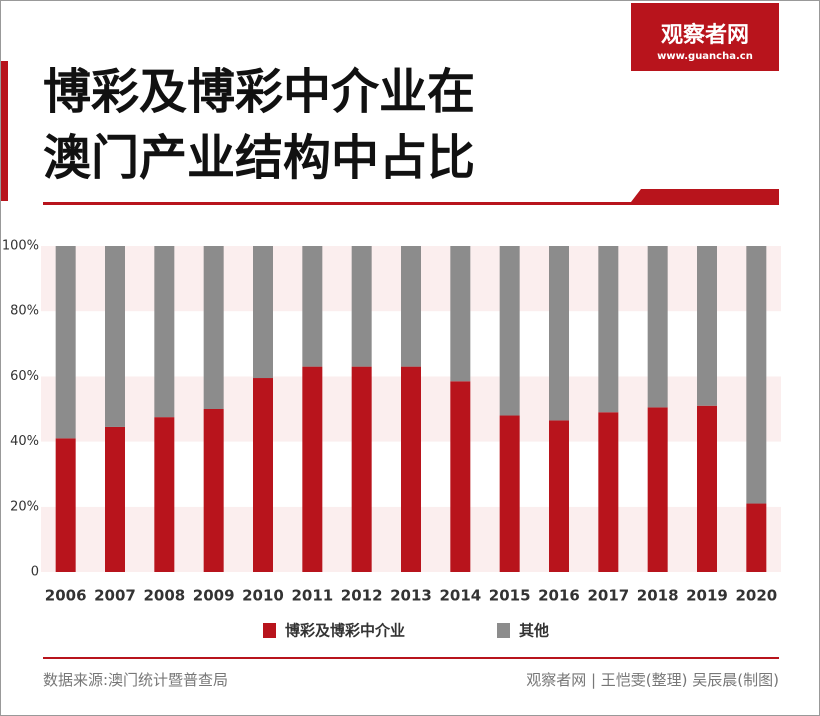  What do you see at coordinates (24, 376) in the screenshot?
I see `y-tick-label: 60%` at bounding box center [24, 376].